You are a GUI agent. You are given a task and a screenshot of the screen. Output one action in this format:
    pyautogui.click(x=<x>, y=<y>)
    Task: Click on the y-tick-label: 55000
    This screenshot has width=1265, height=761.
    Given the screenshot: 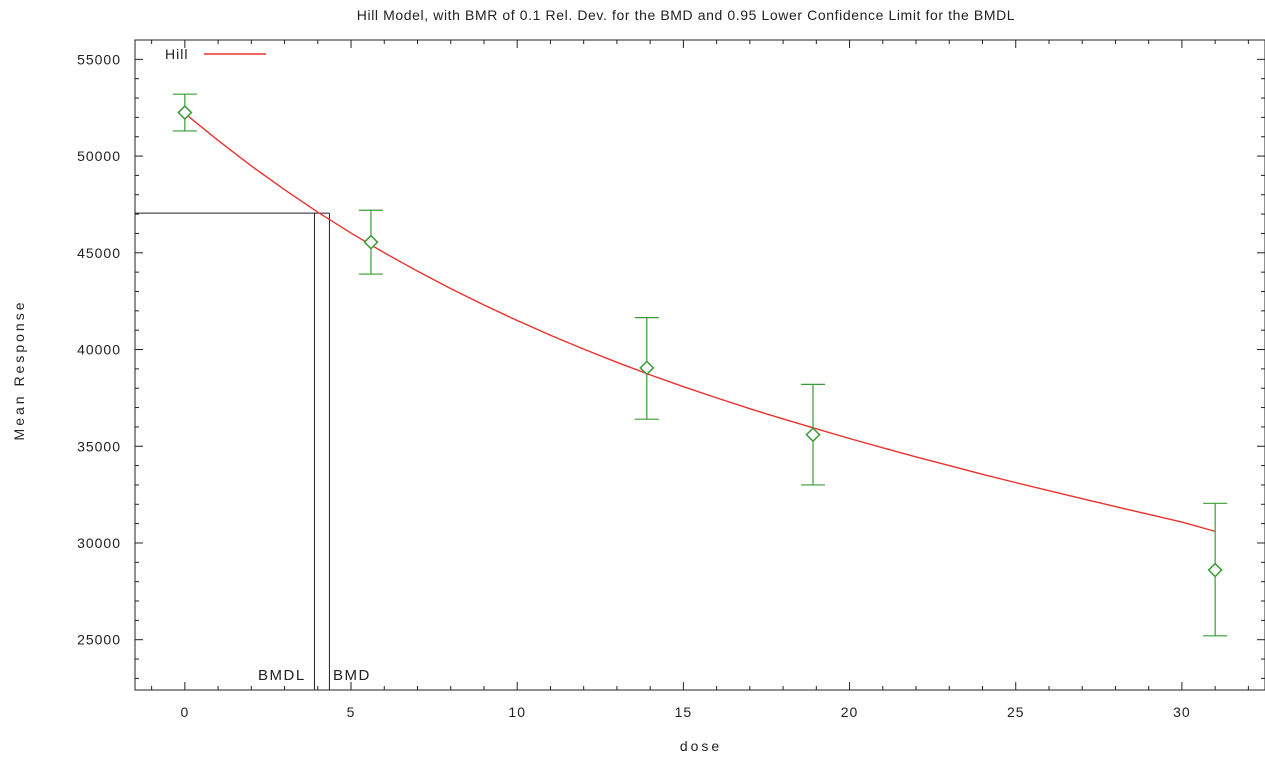 What is the action you would take?
    pyautogui.click(x=99, y=59)
    